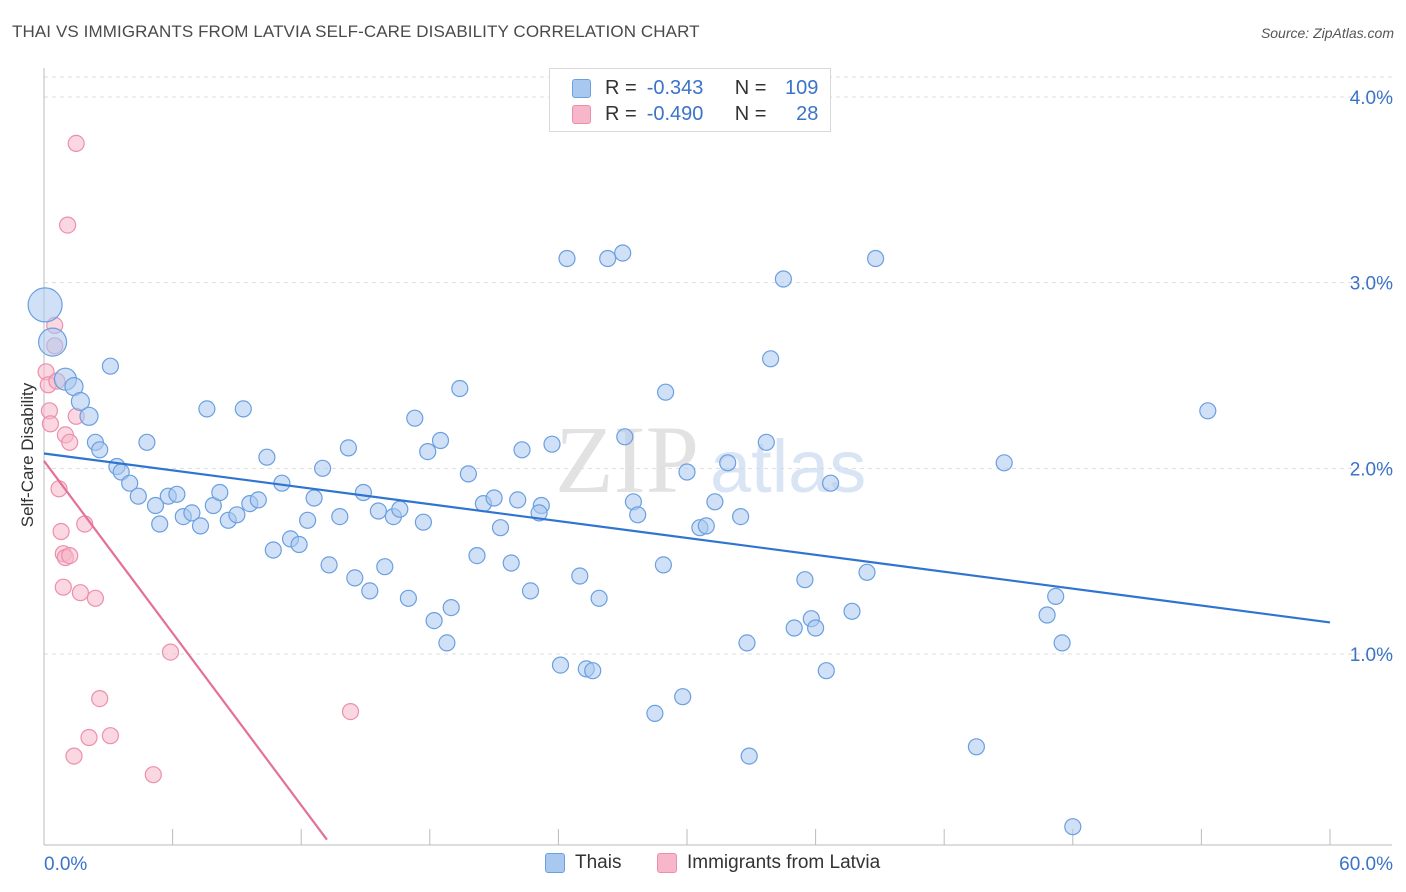 The image size is (1406, 892). I want to click on legend-row-latvia: R = -0.490 N = 28, so click(695, 114).